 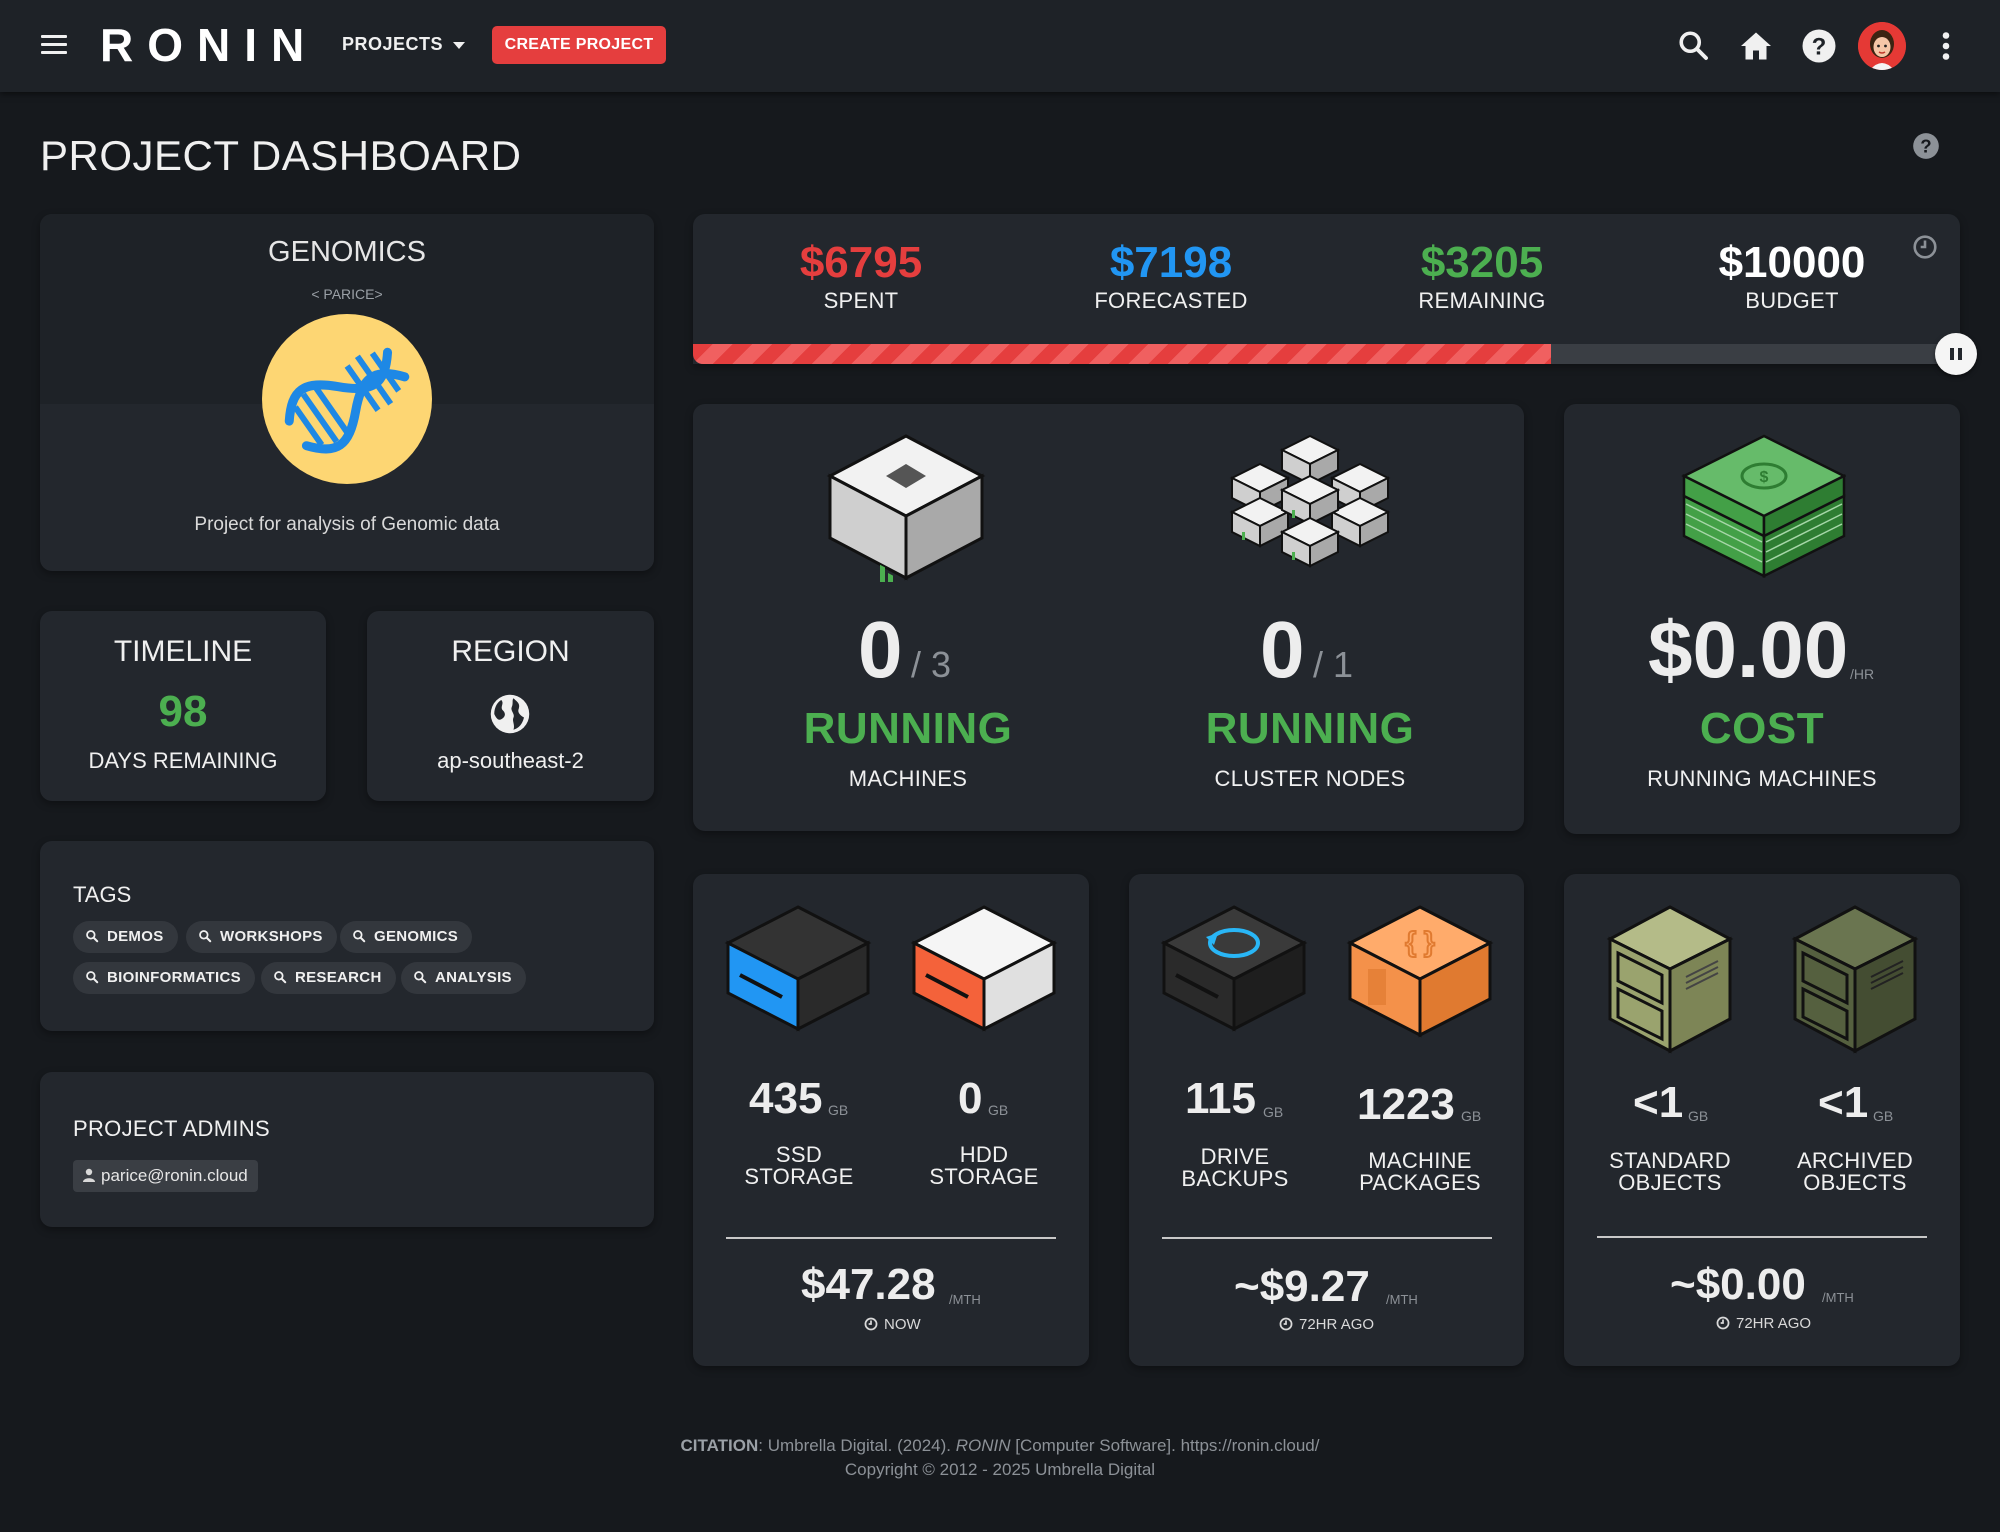 What do you see at coordinates (473, 977) in the screenshot?
I see `tag-label: ANALYSIS` at bounding box center [473, 977].